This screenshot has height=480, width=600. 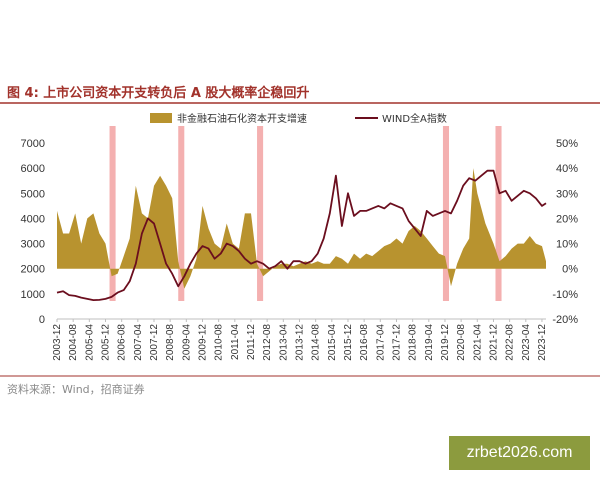 What do you see at coordinates (565, 295) in the screenshot?
I see `right-tick-label: -10%` at bounding box center [565, 295].